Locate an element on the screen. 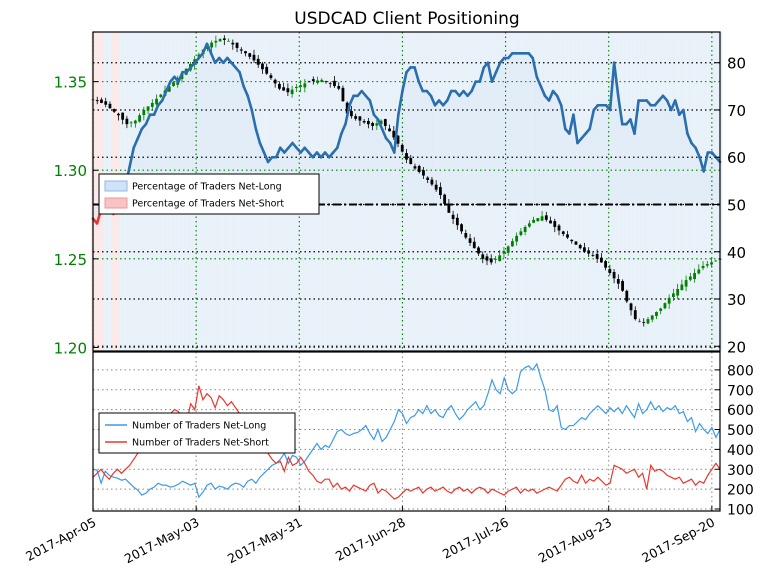 This screenshot has height=585, width=767. count-tick-label: 300 is located at coordinates (740, 471).